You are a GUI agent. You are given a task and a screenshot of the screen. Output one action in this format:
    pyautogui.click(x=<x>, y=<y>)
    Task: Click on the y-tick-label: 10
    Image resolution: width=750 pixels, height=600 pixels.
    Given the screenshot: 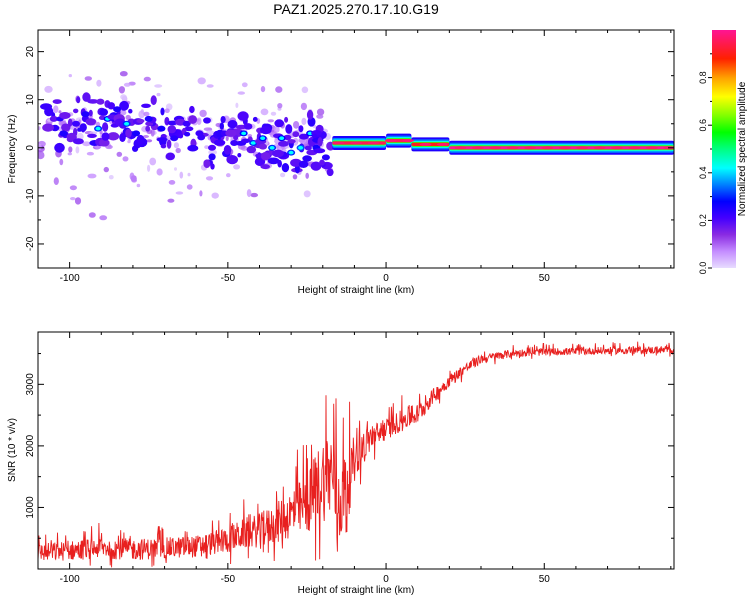 What is the action you would take?
    pyautogui.click(x=30, y=100)
    